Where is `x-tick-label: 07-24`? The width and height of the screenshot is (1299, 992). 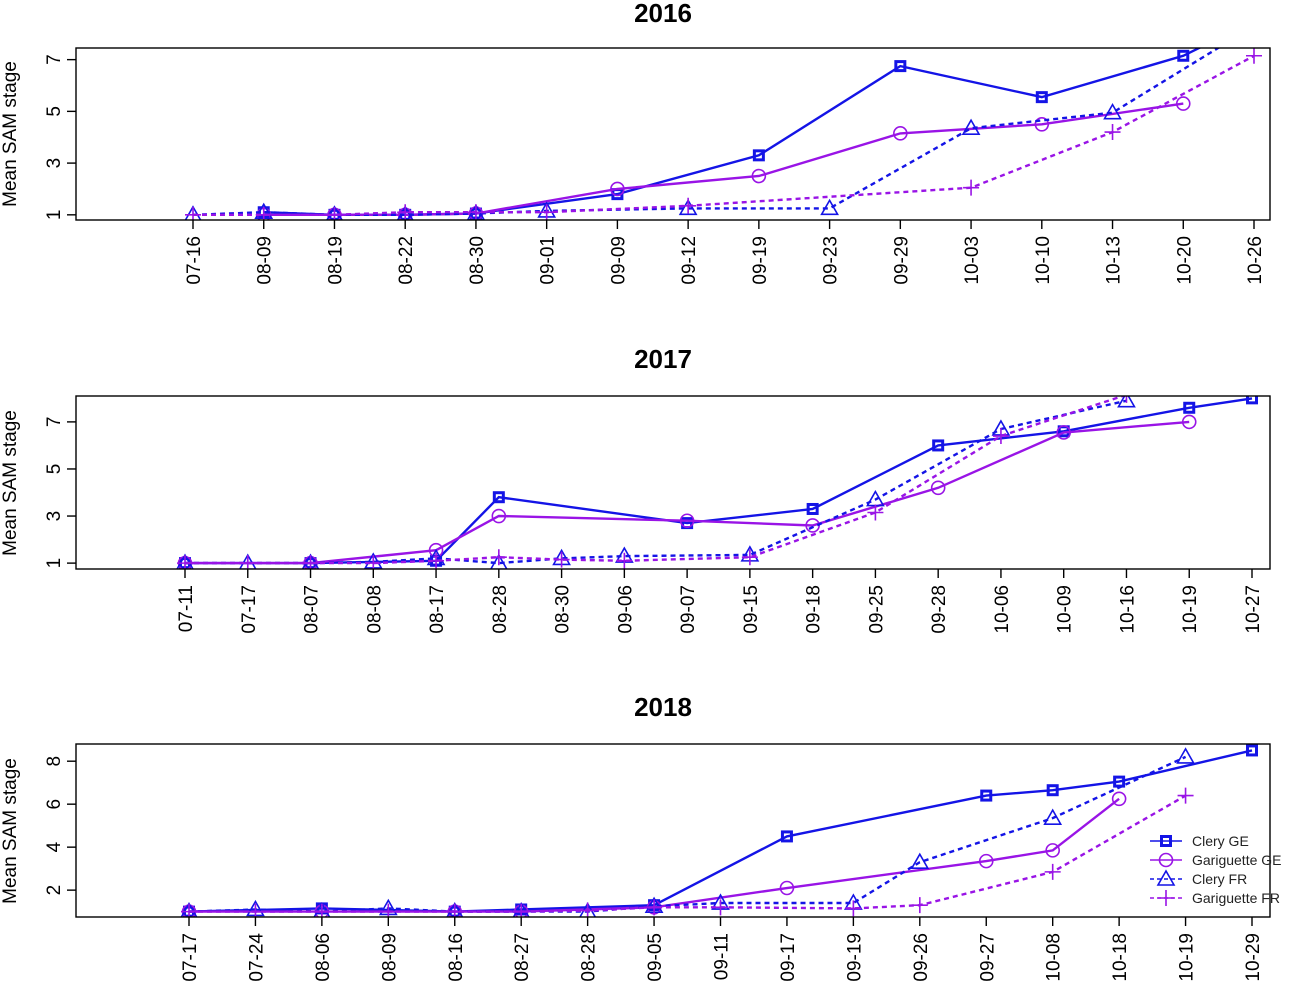
x-tick-label: 07-24 is located at coordinates (256, 957).